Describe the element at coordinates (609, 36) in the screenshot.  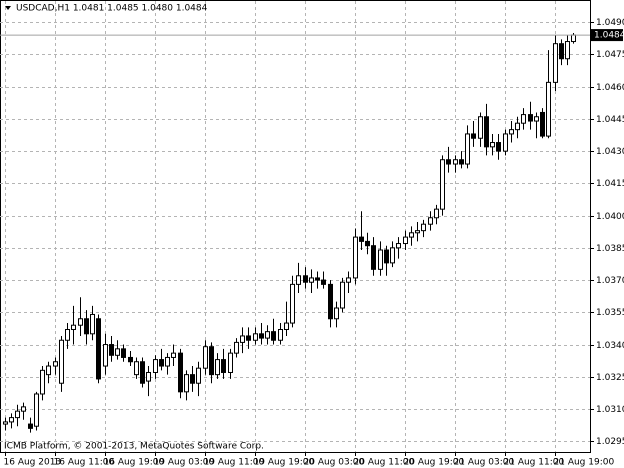
I see `last-price-label: 1.0484` at that location.